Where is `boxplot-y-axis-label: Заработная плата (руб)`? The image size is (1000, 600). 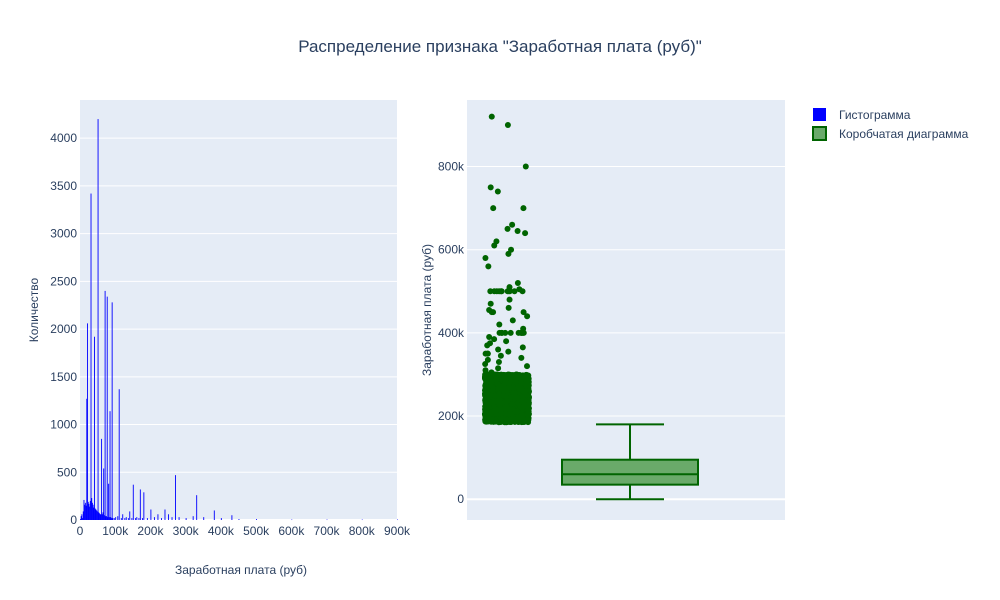 boxplot-y-axis-label: Заработная плата (руб) is located at coordinates (427, 310).